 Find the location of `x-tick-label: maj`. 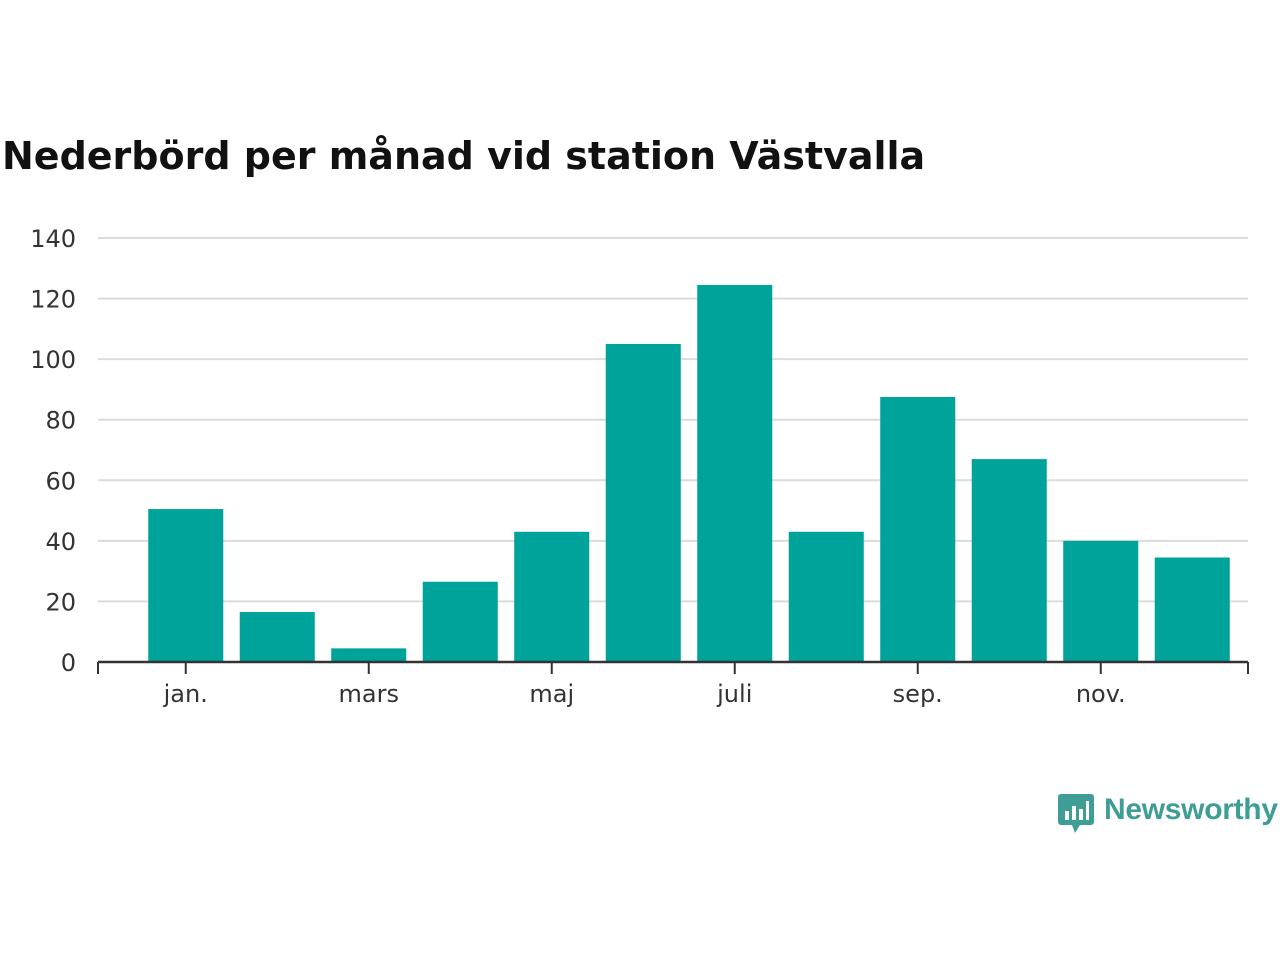

x-tick-label: maj is located at coordinates (551, 694).